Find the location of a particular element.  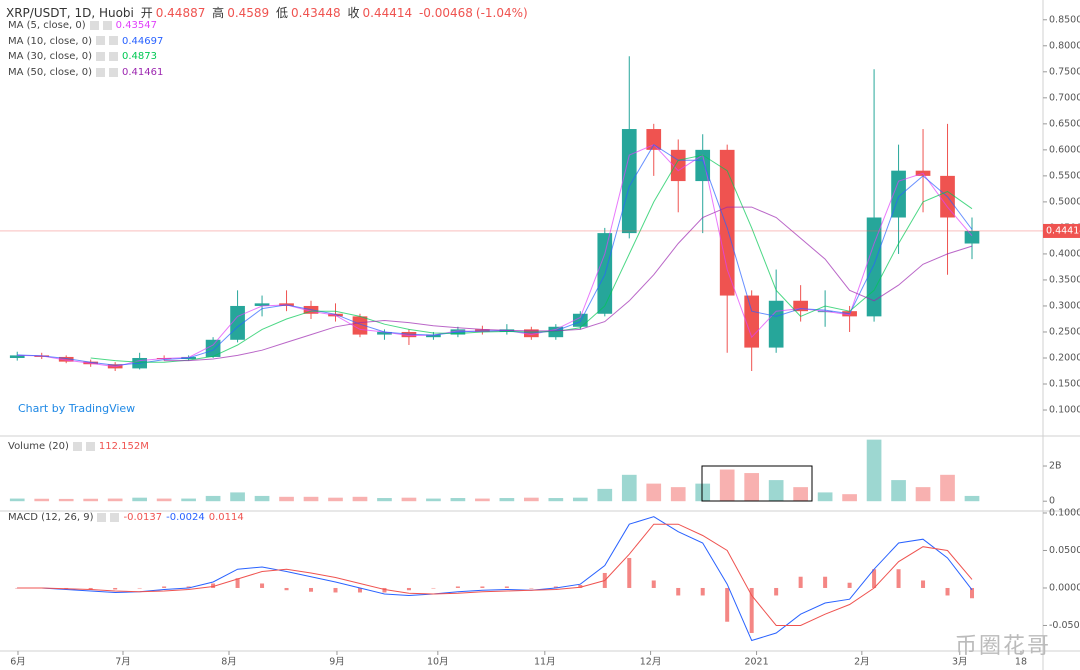

change-pct: (-1.04%) is located at coordinates (501, 13).